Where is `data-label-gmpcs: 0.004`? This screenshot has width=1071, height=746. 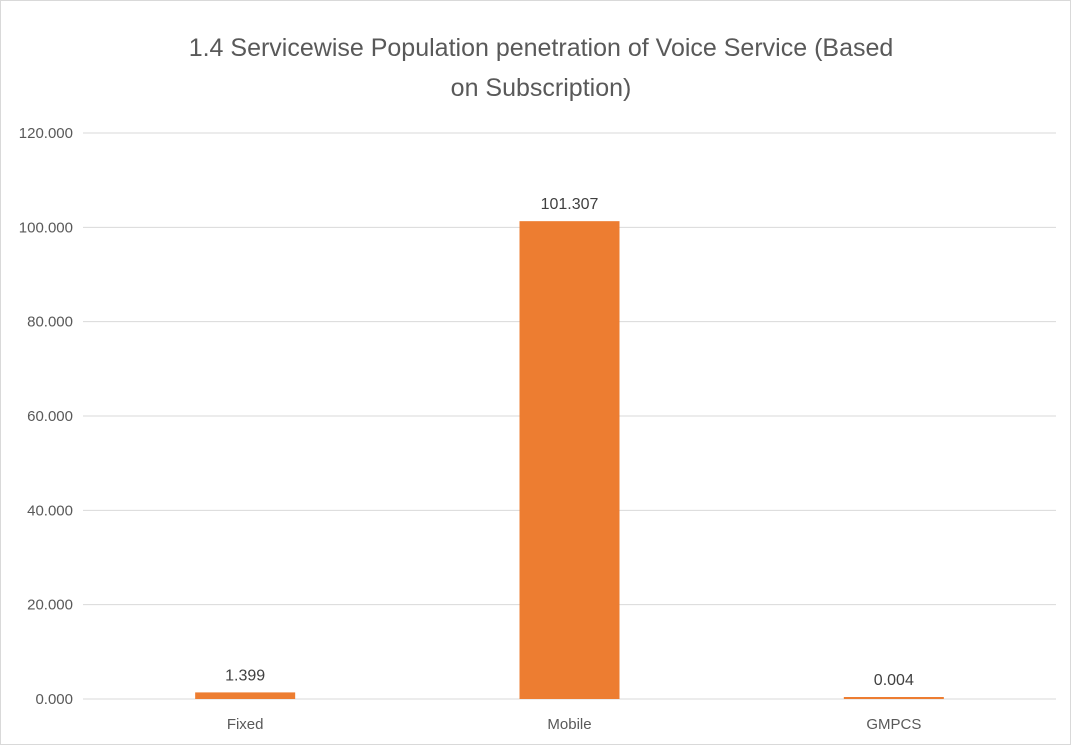
data-label-gmpcs: 0.004 is located at coordinates (894, 680).